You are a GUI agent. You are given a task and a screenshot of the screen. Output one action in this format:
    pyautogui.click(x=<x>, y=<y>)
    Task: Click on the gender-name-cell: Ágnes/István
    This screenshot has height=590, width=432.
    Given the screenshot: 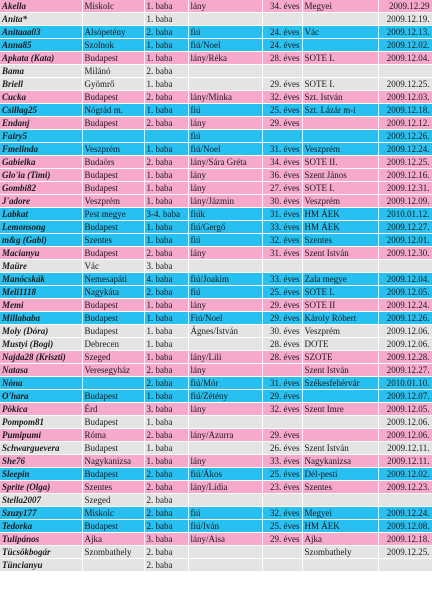 What is the action you would take?
    pyautogui.click(x=225, y=331)
    